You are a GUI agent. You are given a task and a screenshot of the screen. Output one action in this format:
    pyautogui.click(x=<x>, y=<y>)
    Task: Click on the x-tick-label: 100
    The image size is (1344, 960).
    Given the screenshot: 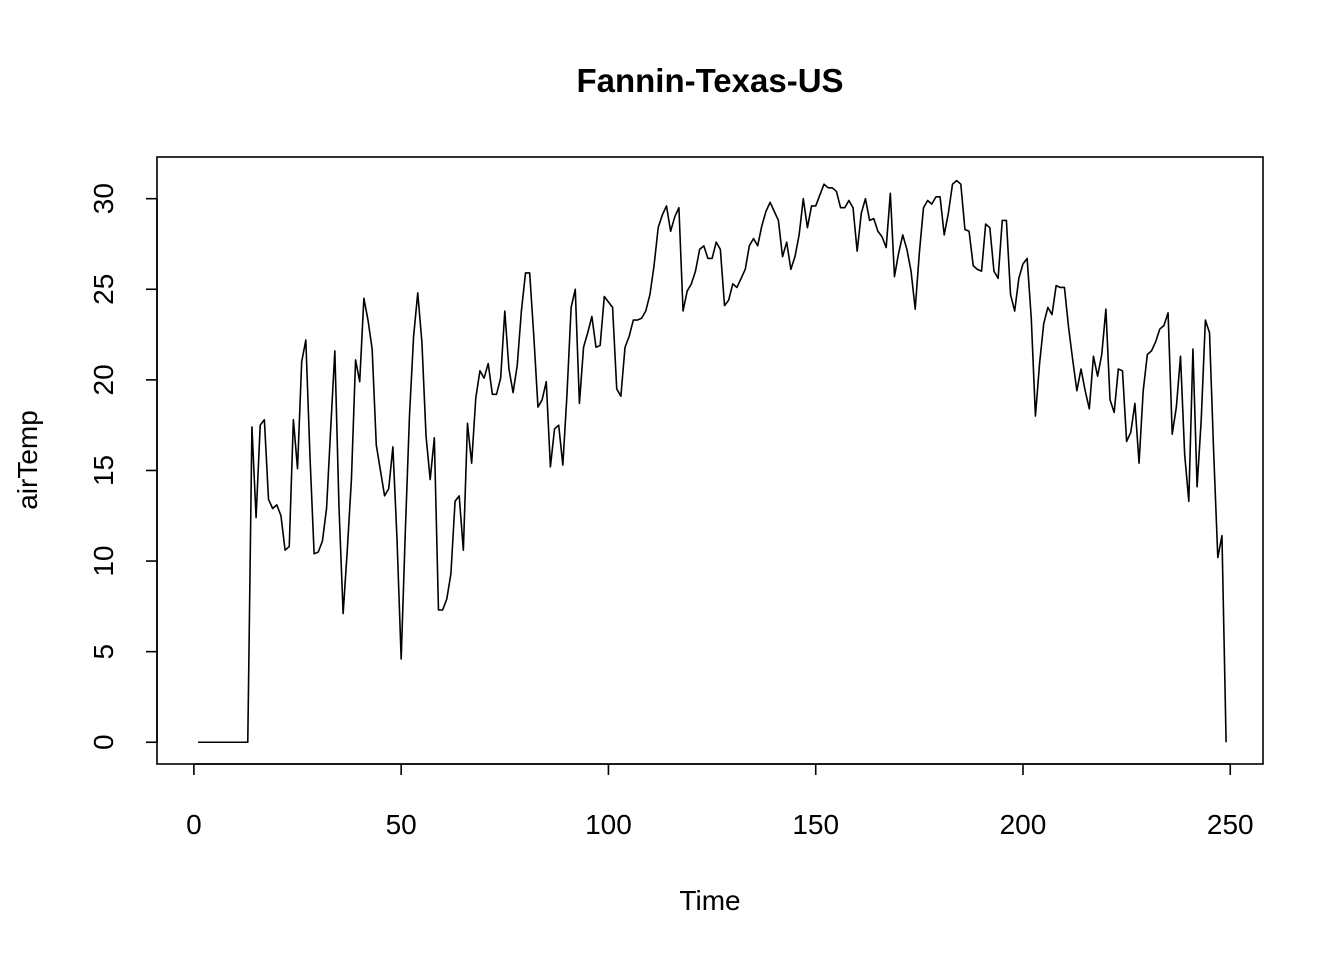 What is the action you would take?
    pyautogui.click(x=608, y=824)
    